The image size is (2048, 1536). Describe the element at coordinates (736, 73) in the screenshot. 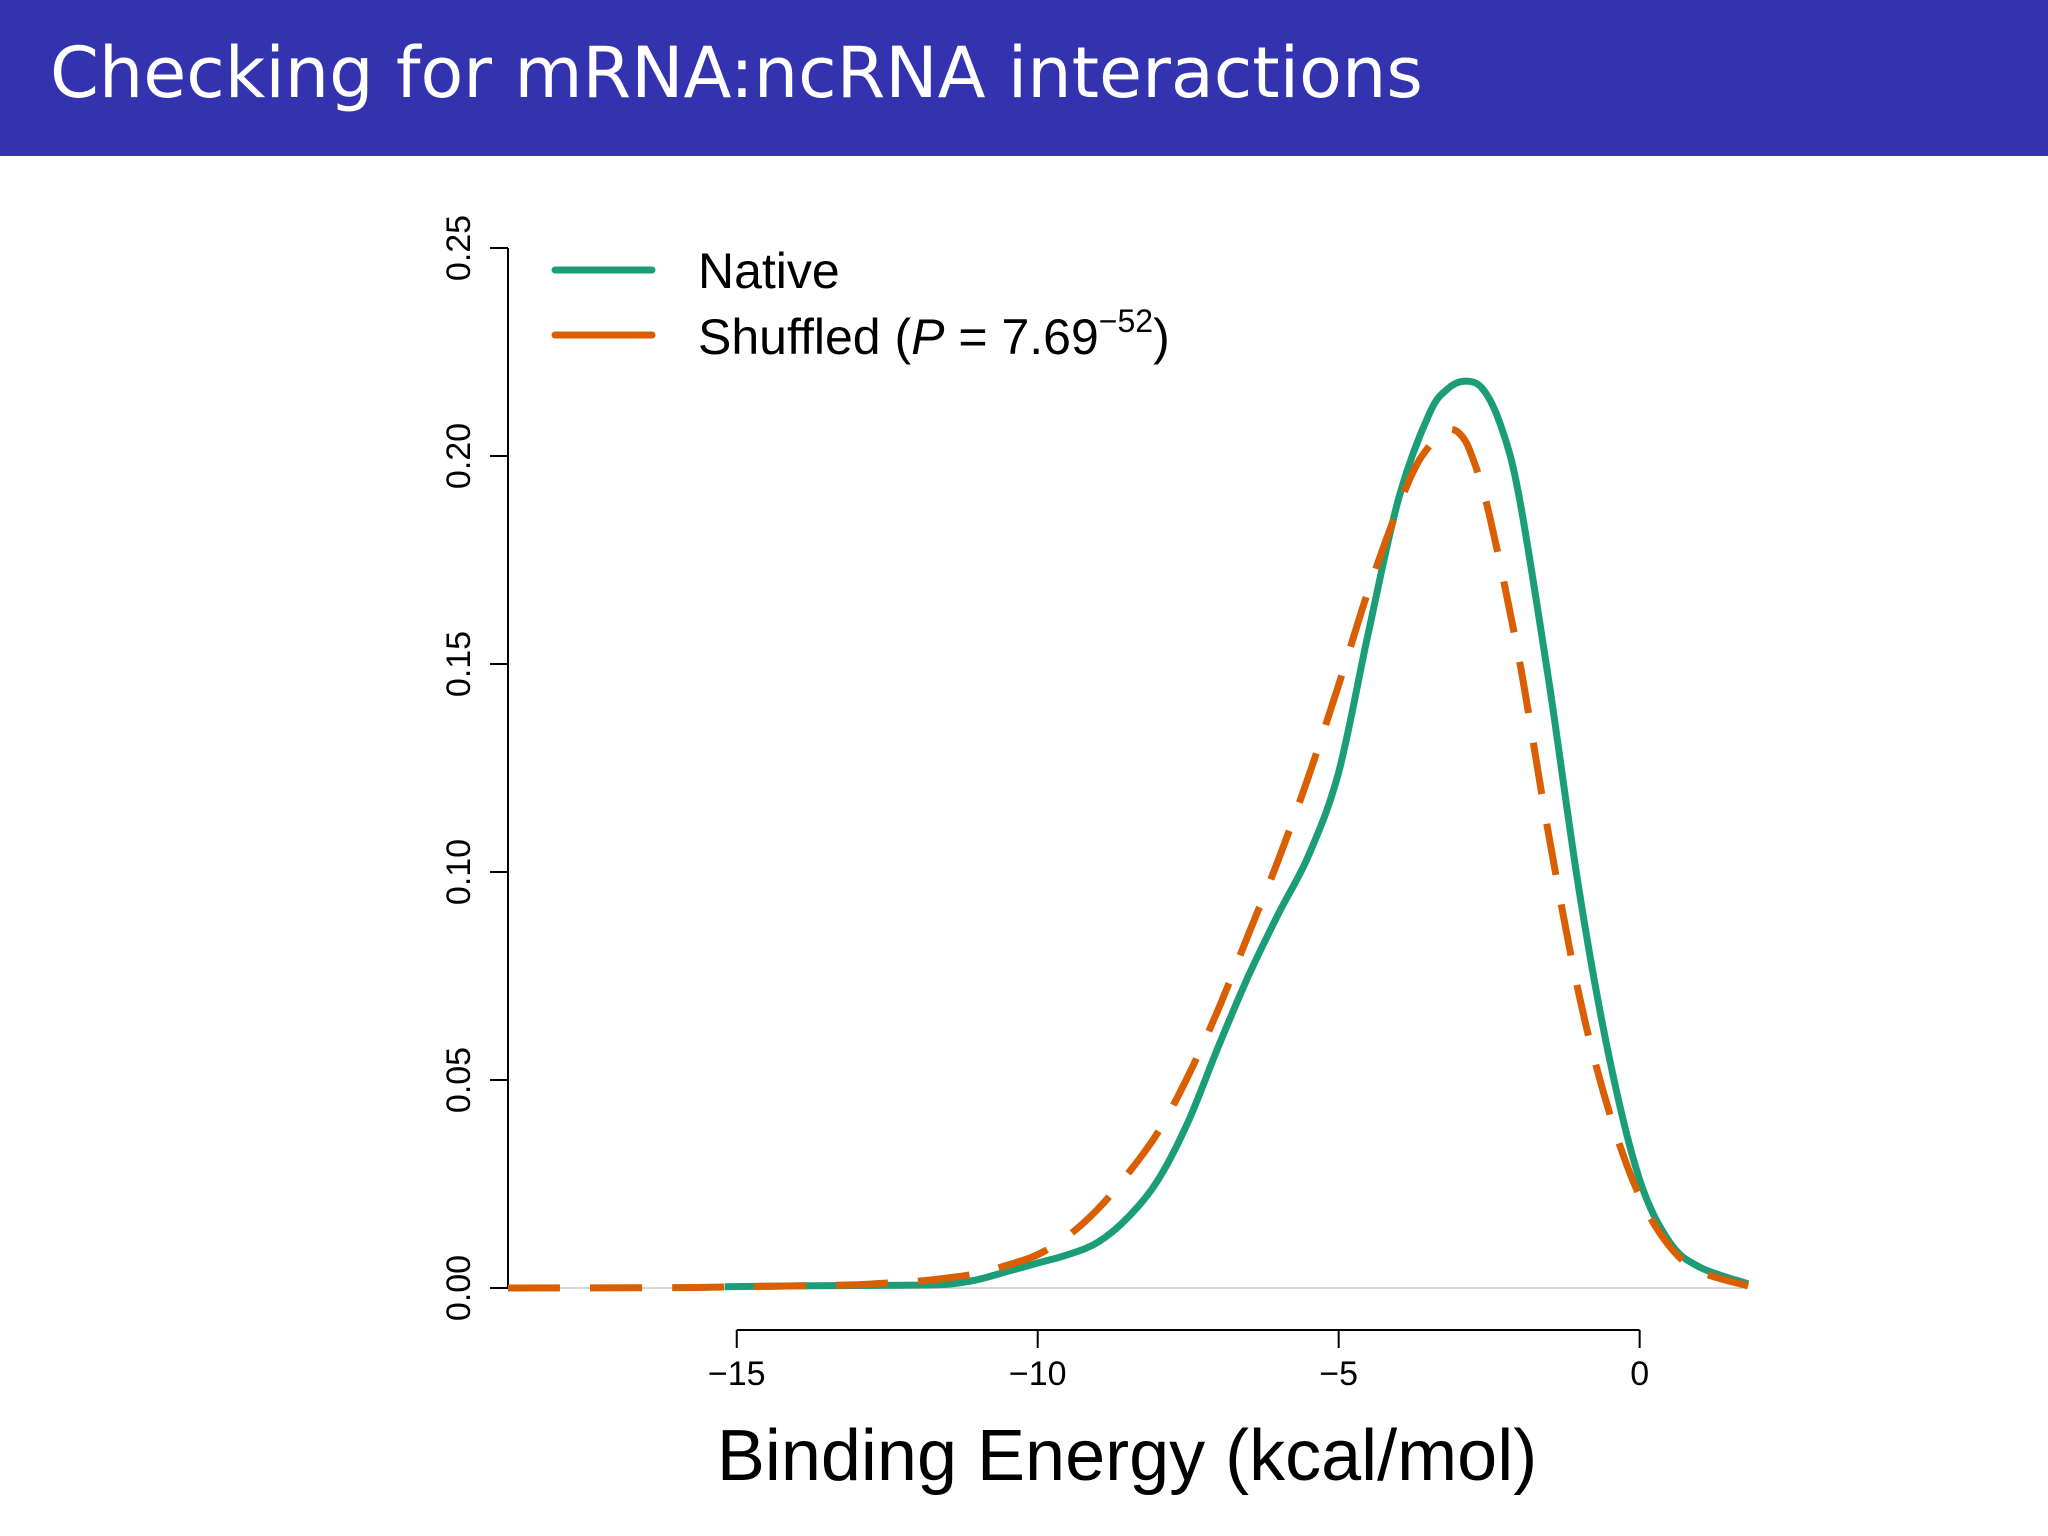

I see `slide-title: Checking for mRNA:ncRNA interactions` at that location.